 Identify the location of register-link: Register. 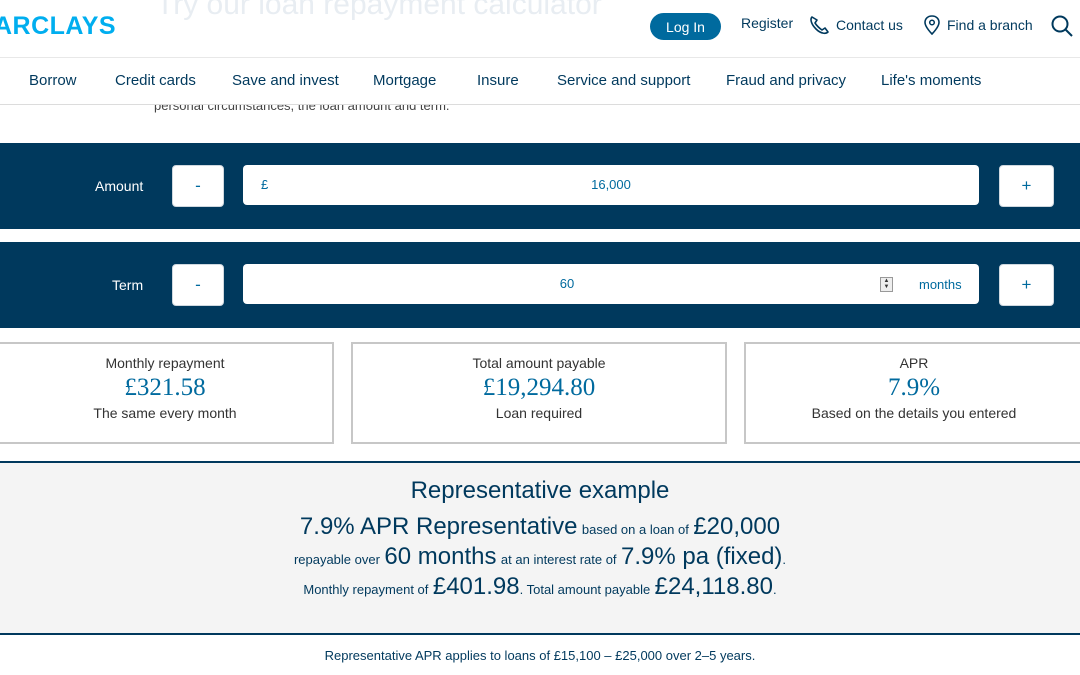
(767, 23).